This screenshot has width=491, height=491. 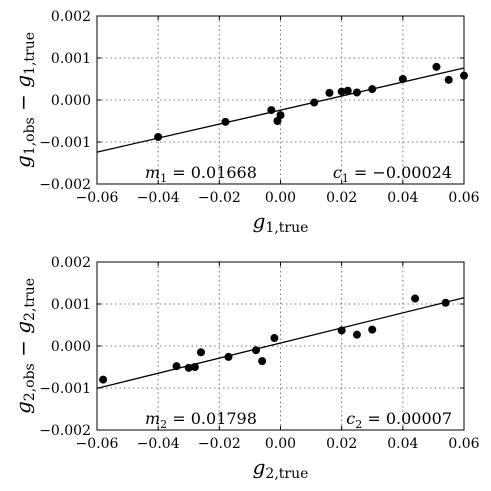 What do you see at coordinates (201, 174) in the screenshot?
I see `slope-annotation: m1 = 0.01668` at bounding box center [201, 174].